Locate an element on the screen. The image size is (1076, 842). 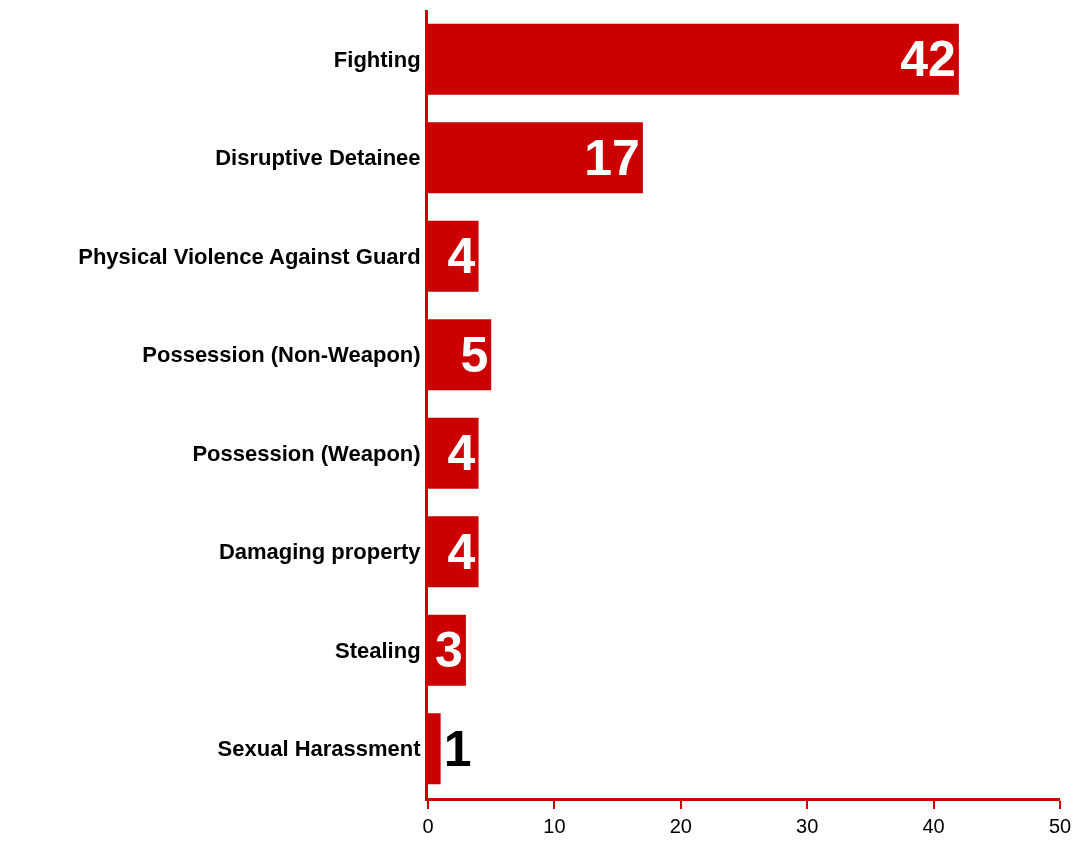
y-tick-label: Physical Violence Against Guard is located at coordinates (249, 256).